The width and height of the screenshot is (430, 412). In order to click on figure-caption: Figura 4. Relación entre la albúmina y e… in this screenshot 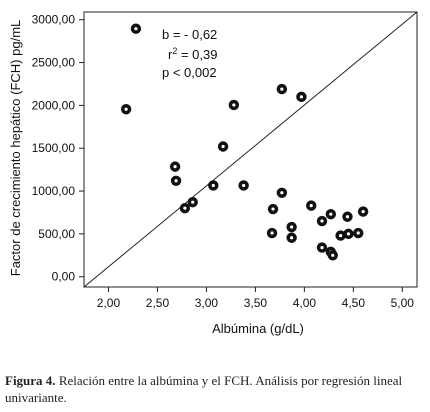, I will do `click(216, 389)`.